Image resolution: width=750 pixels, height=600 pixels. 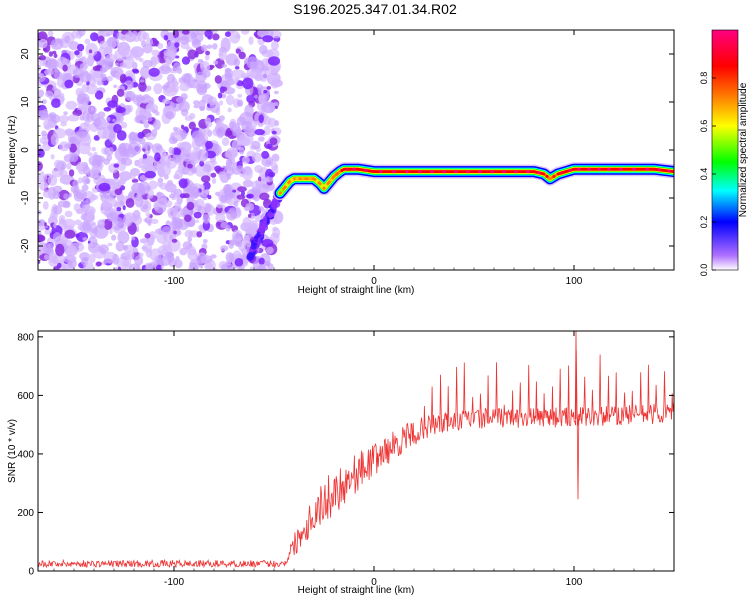 I want to click on tick-label: -100, so click(x=174, y=281).